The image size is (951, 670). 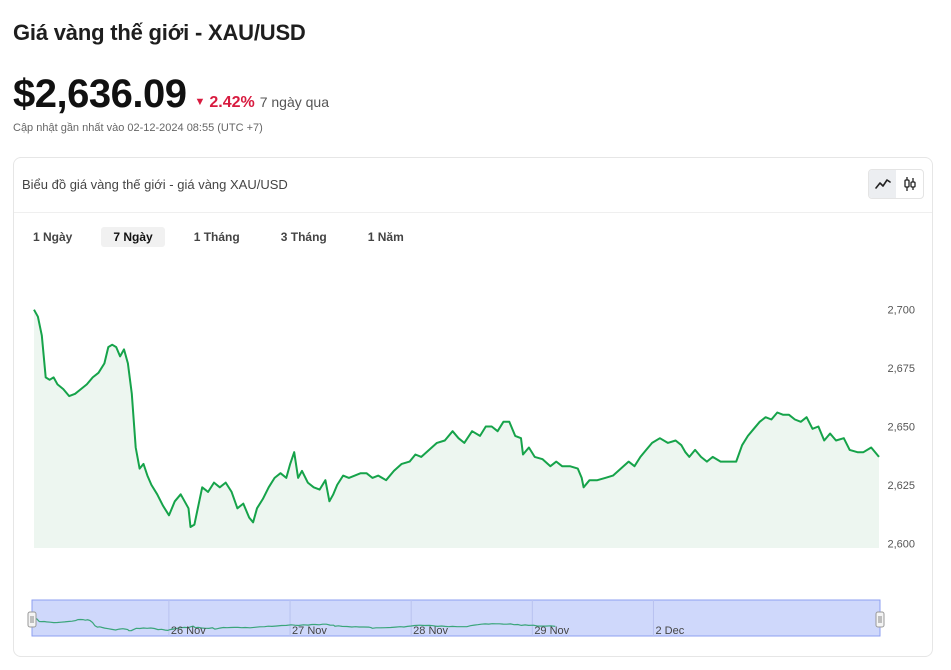 I want to click on price-summary: $2,636.09 ▼ 2.42% 7 ngày qua, so click(x=171, y=94).